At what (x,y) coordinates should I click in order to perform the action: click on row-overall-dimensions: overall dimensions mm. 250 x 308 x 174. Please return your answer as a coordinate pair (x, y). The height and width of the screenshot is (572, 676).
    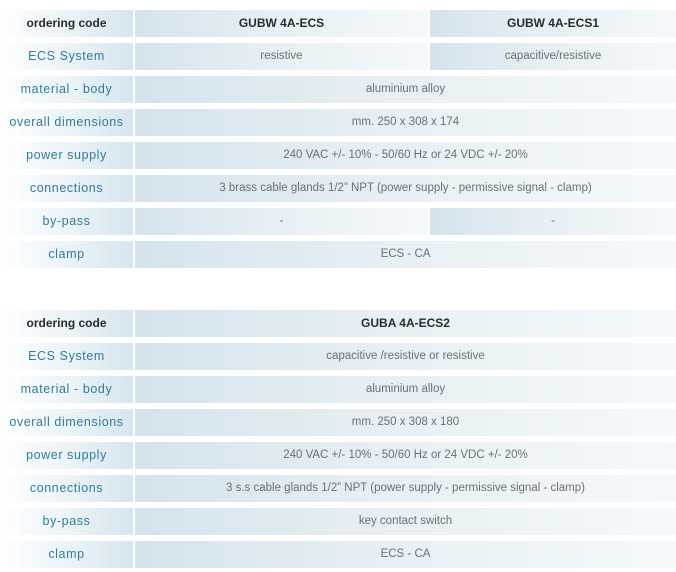
    Looking at the image, I should click on (338, 123).